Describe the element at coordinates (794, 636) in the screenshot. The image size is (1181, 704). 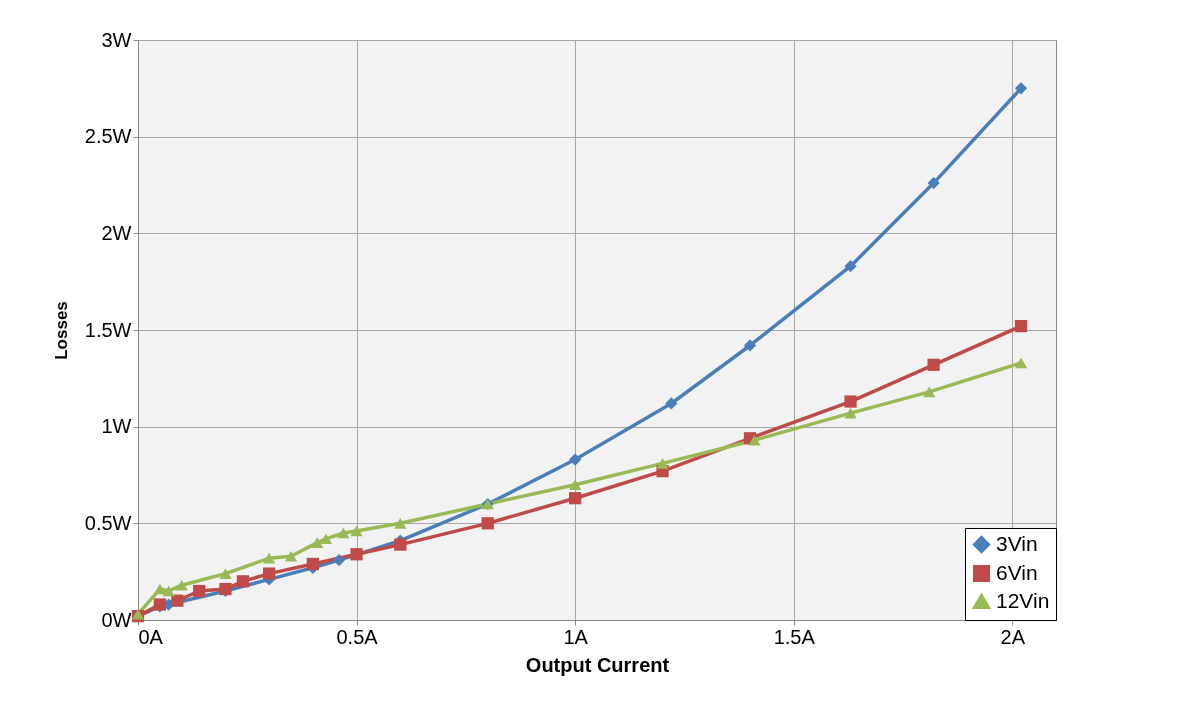
I see `x-tick-label: 1.5A` at that location.